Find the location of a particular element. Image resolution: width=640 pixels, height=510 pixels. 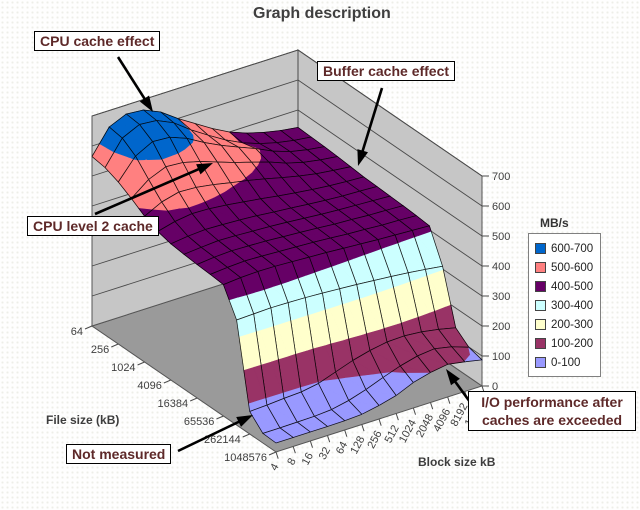

legend-entry: 200-300 is located at coordinates (564, 324).